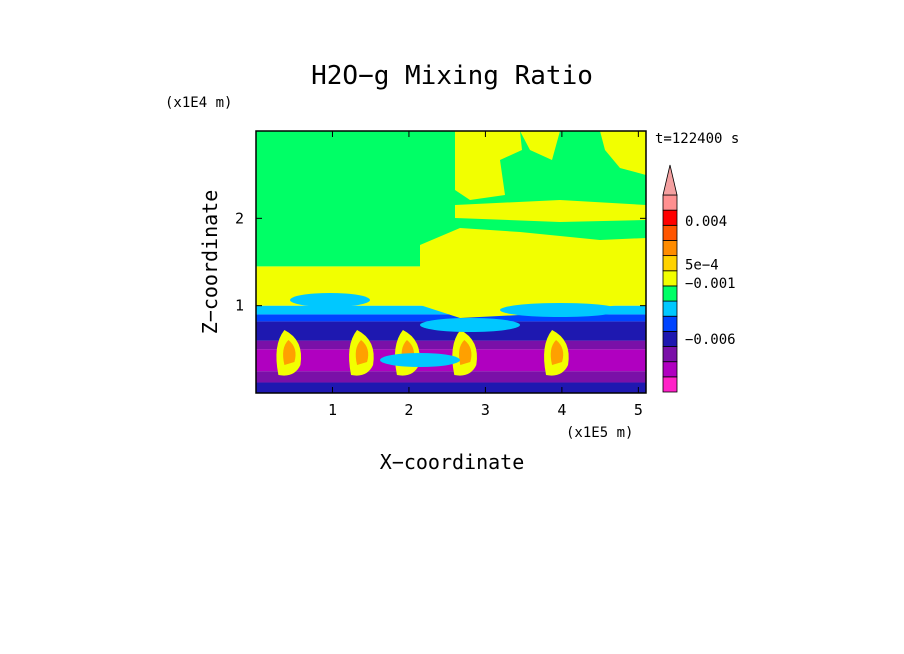  What do you see at coordinates (638, 410) in the screenshot?
I see `x-tick-label-4: 5` at bounding box center [638, 410].